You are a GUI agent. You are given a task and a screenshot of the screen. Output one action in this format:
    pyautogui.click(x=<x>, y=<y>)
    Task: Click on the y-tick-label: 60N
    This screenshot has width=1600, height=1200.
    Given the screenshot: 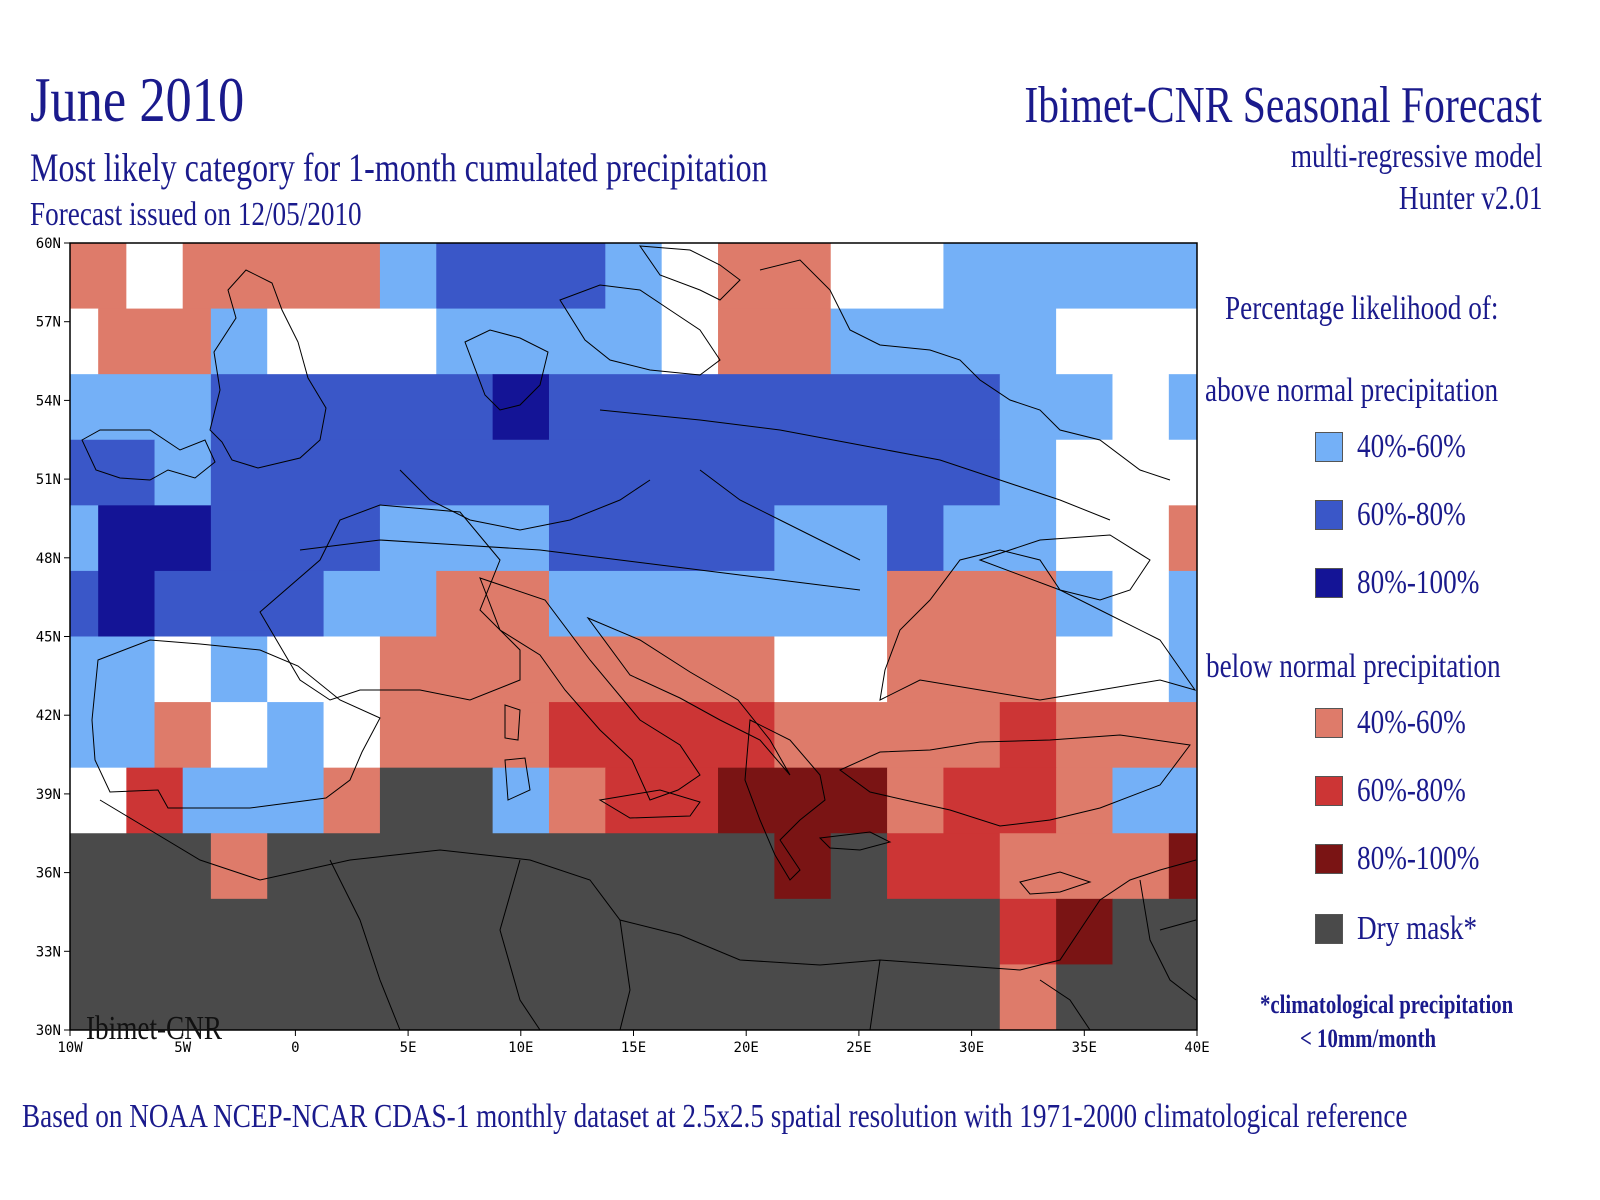 What is the action you would take?
    pyautogui.click(x=48, y=244)
    